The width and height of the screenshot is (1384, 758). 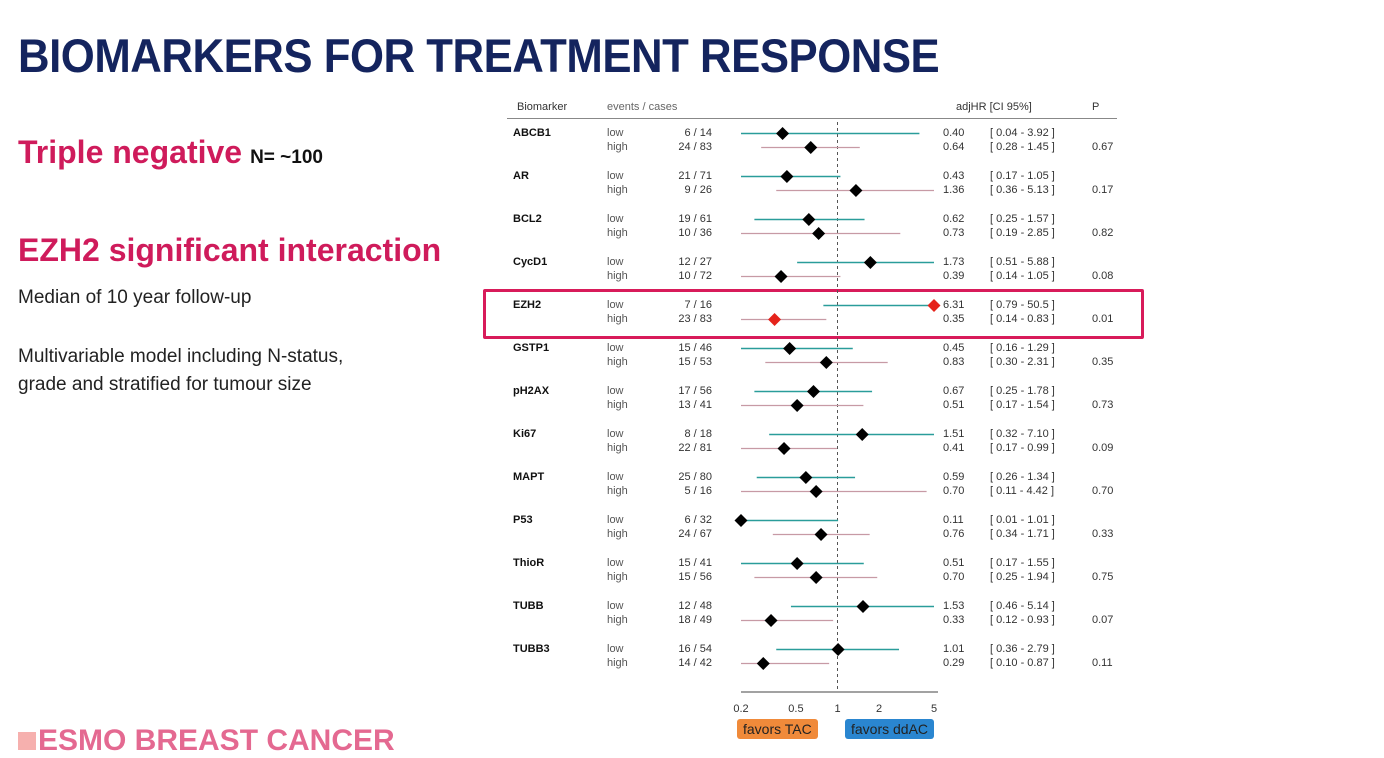 I want to click on hr-value: 0.45, so click(x=954, y=348).